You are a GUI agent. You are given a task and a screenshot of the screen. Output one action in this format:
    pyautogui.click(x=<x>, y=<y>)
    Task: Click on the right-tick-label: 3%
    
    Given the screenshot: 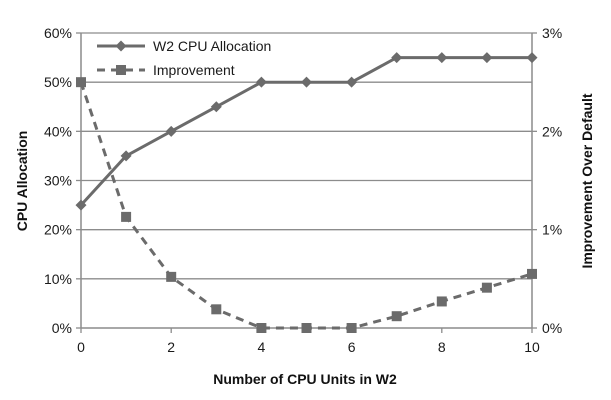 What is the action you would take?
    pyautogui.click(x=552, y=33)
    